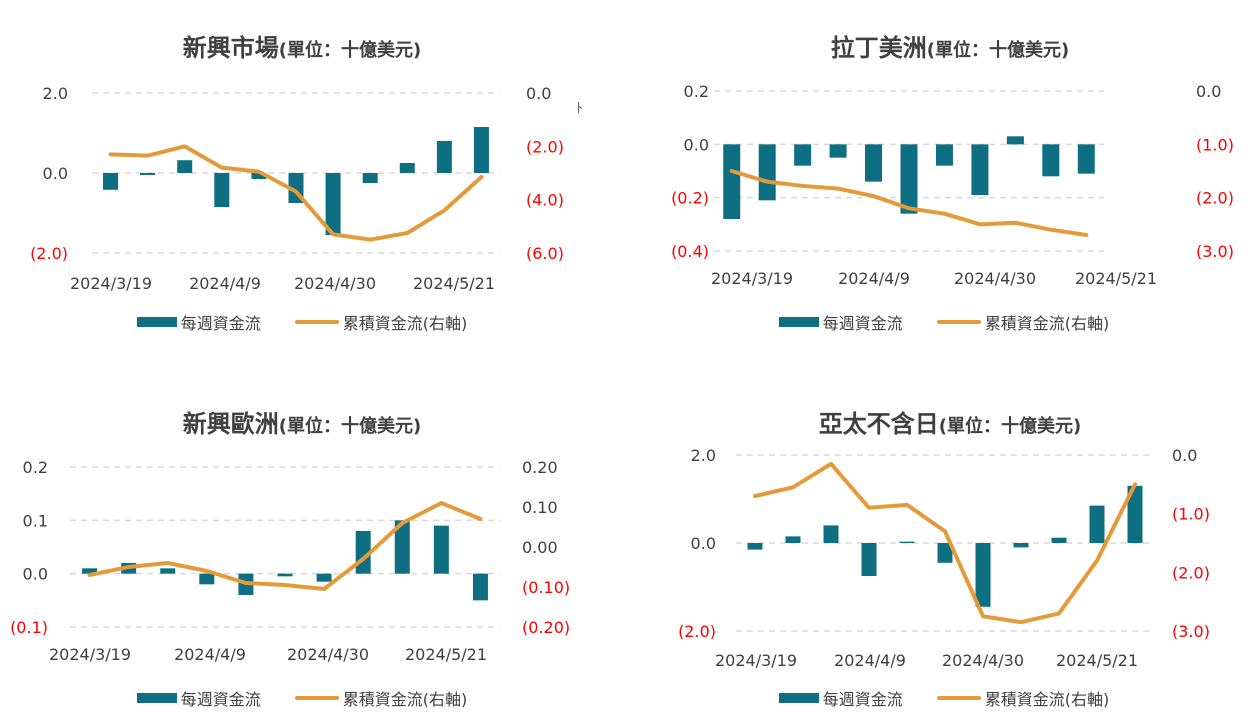 Image resolution: width=1248 pixels, height=728 pixels. I want to click on chart-title-text: 新興歐洲, so click(230, 424).